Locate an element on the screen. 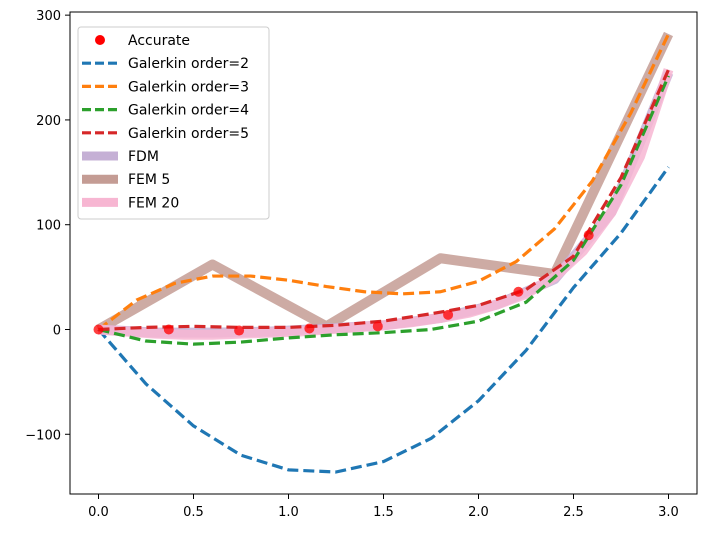  y-tick-label: 200 is located at coordinates (48, 121).